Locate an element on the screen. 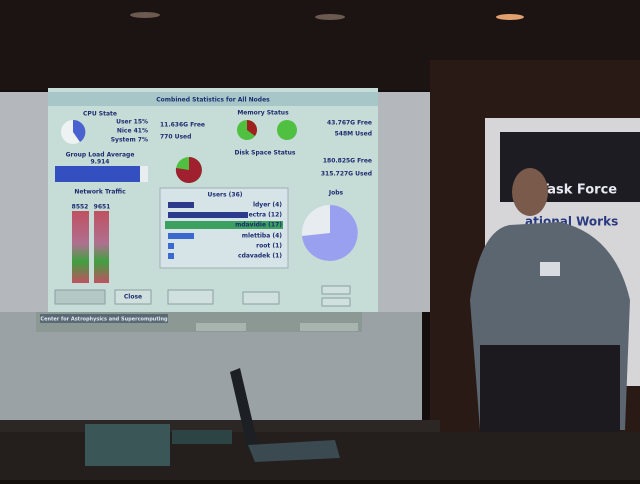 This screenshot has height=484, width=640. user-row: mdavidie (17) is located at coordinates (258, 225).